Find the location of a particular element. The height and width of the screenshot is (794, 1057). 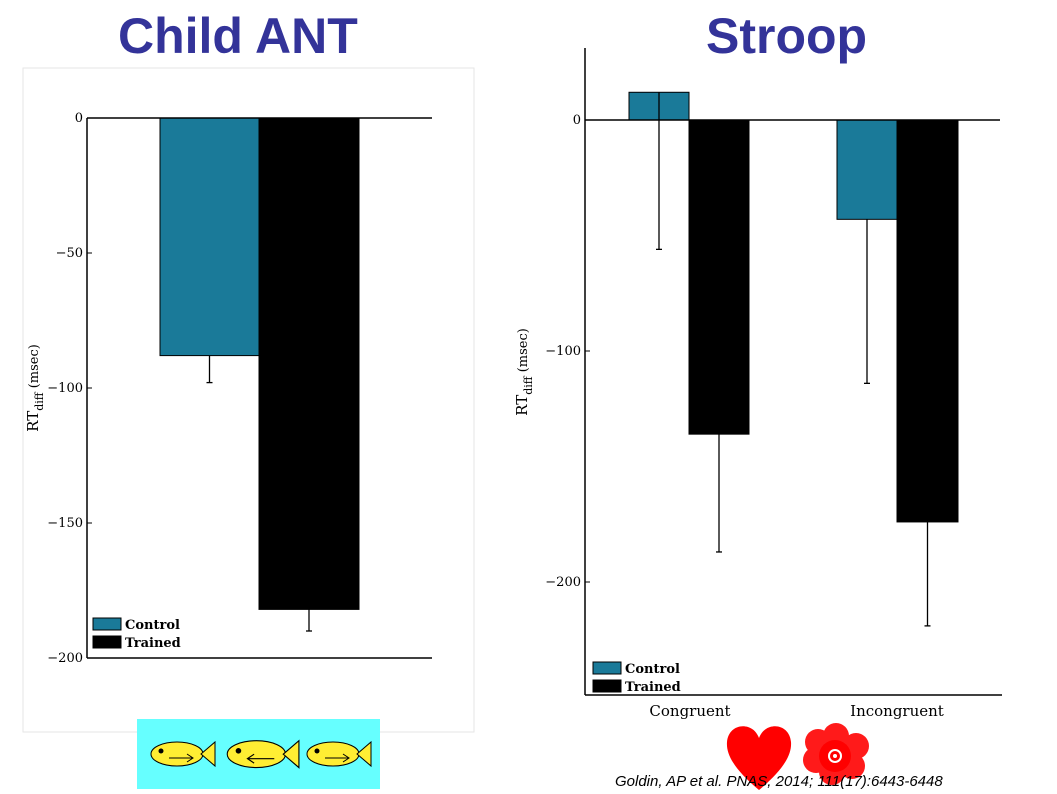

stroop-y-axis-label-main: RT is located at coordinates (522, 405).